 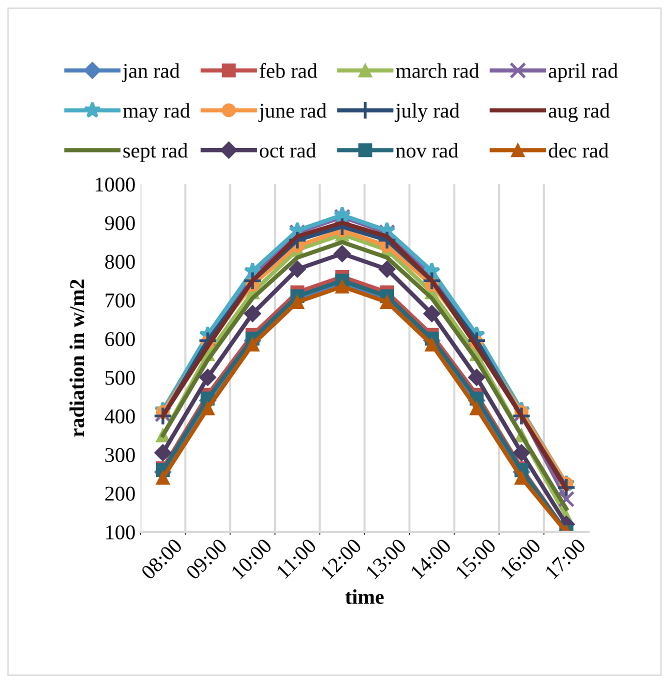 I want to click on y-tick-label: 700, so click(x=120, y=300).